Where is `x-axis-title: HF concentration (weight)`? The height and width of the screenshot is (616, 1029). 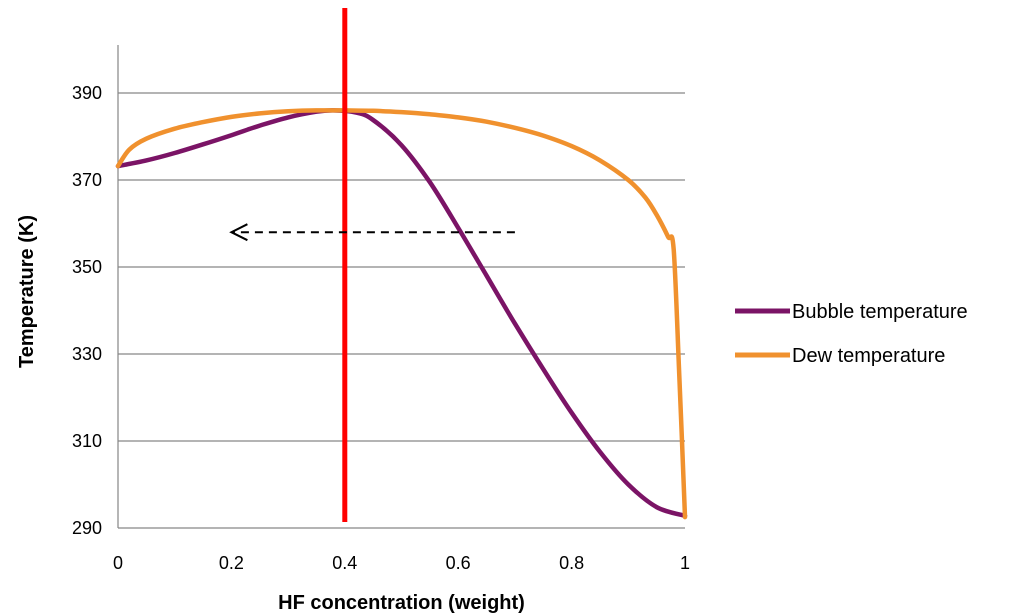
x-axis-title: HF concentration (weight) is located at coordinates (401, 603).